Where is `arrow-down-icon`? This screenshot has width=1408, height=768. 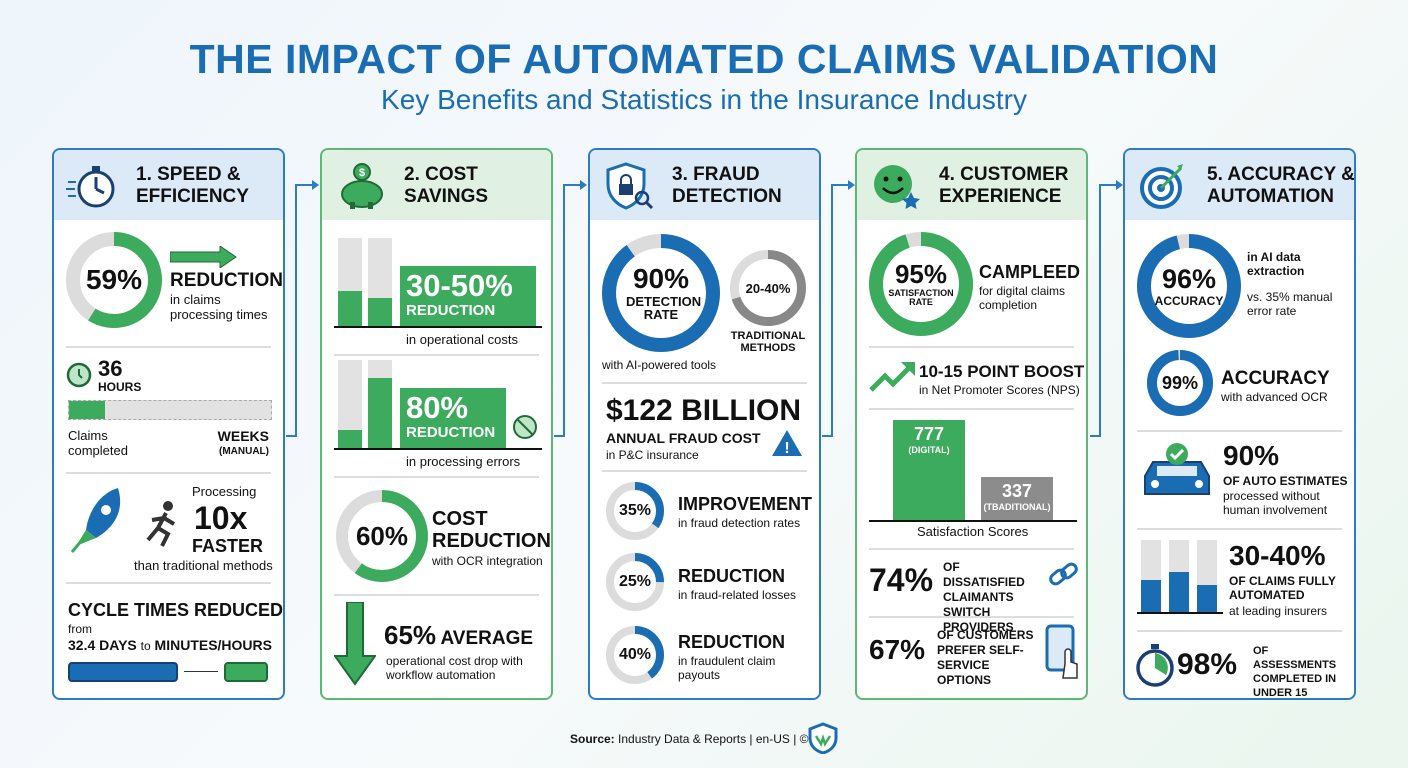 arrow-down-icon is located at coordinates (355, 644).